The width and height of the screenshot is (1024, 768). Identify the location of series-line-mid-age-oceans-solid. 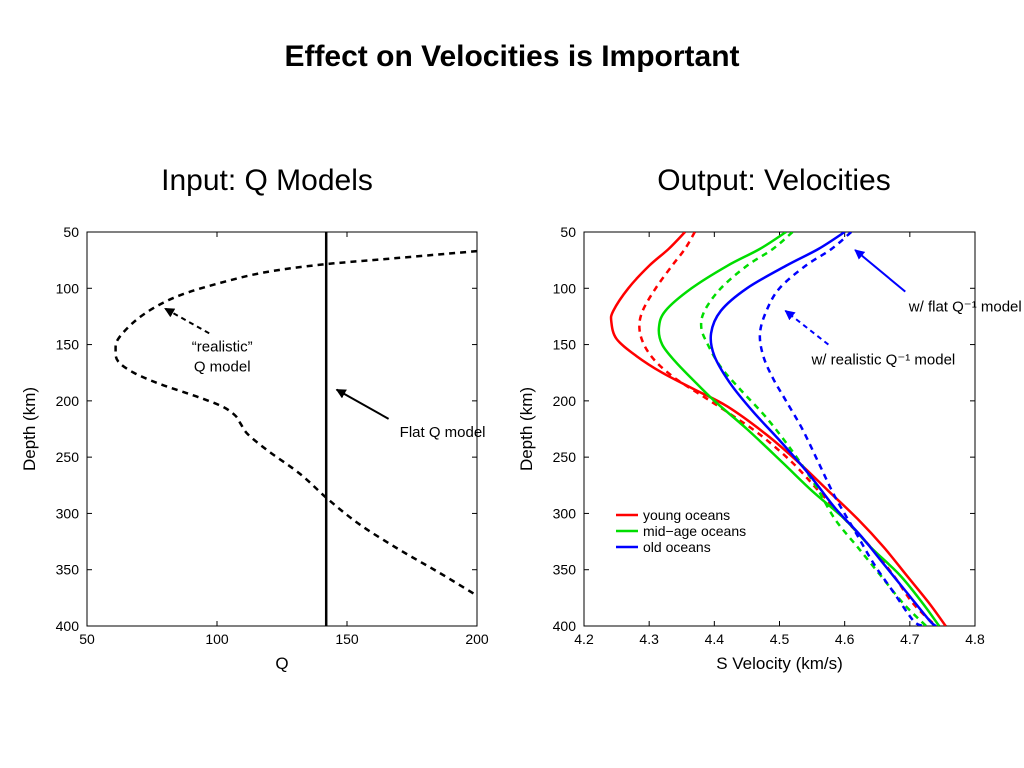
(799, 429).